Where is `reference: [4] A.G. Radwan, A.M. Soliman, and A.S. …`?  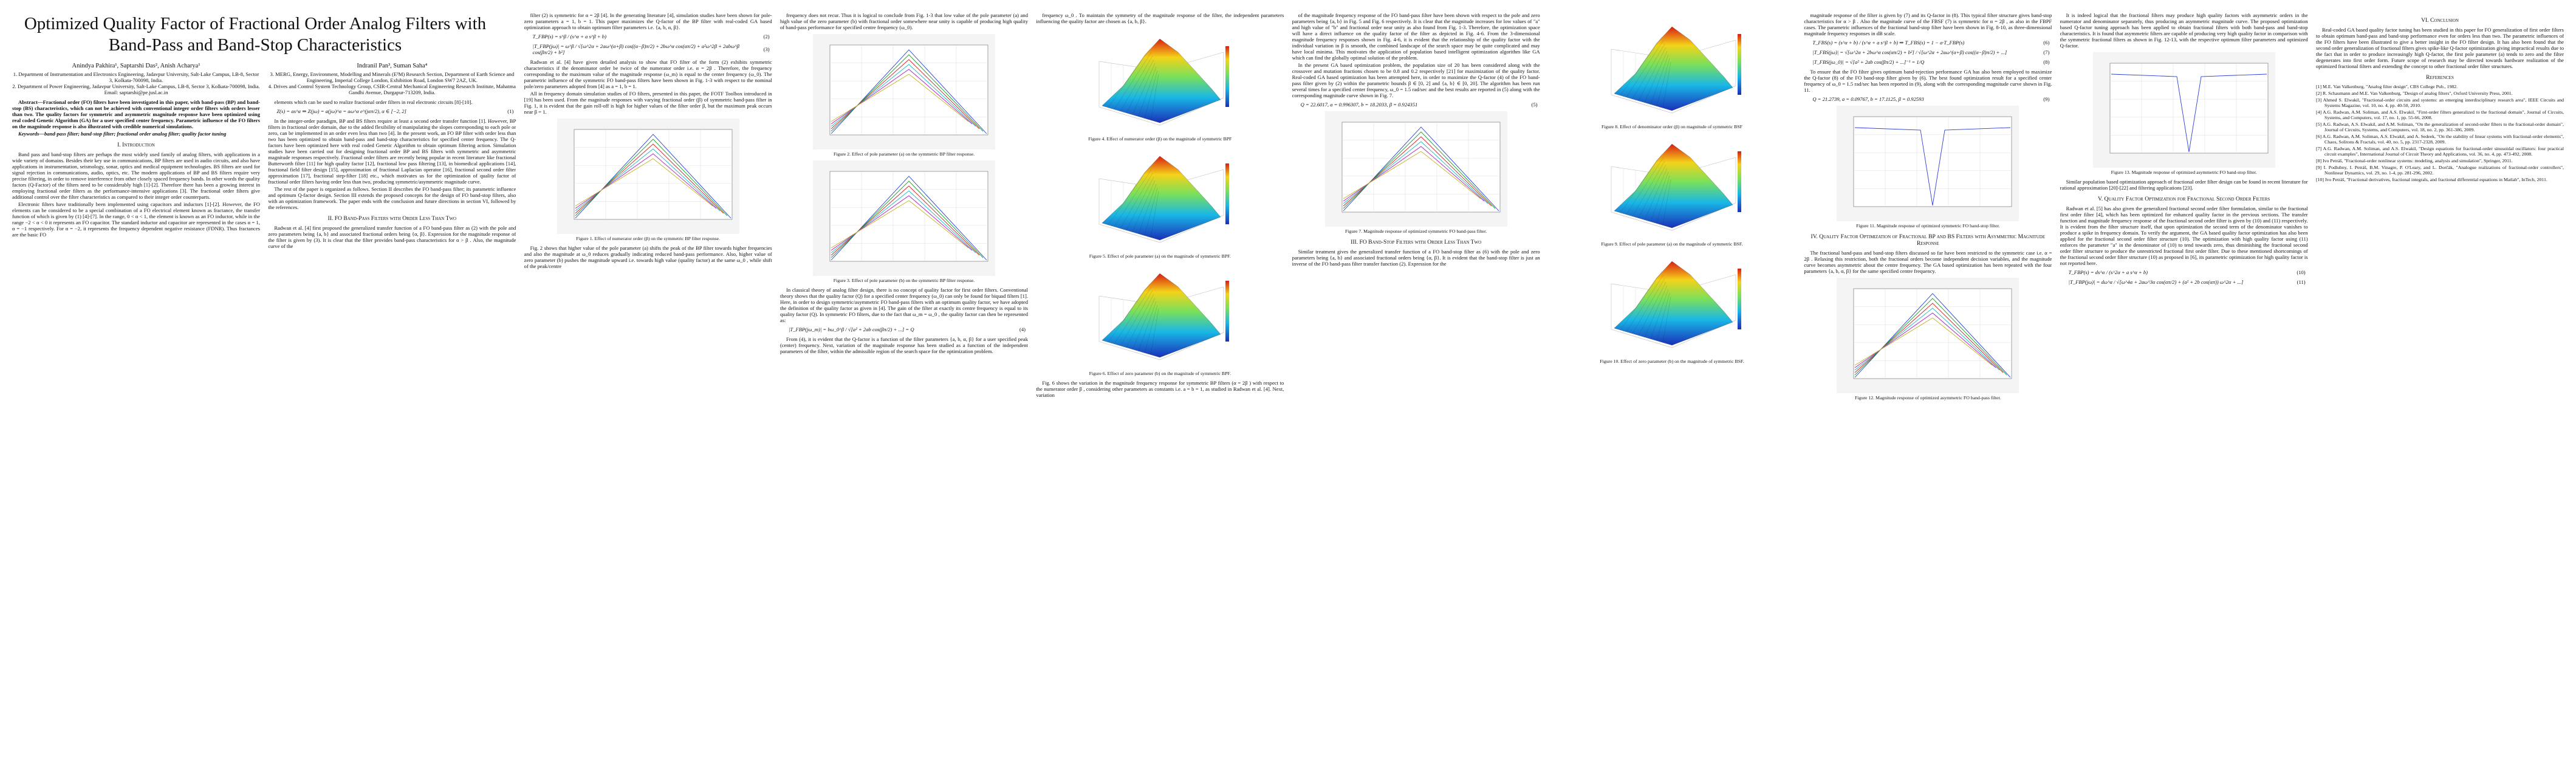
reference: [4] A.G. Radwan, A.M. Soliman, and A.S. … is located at coordinates (2440, 114).